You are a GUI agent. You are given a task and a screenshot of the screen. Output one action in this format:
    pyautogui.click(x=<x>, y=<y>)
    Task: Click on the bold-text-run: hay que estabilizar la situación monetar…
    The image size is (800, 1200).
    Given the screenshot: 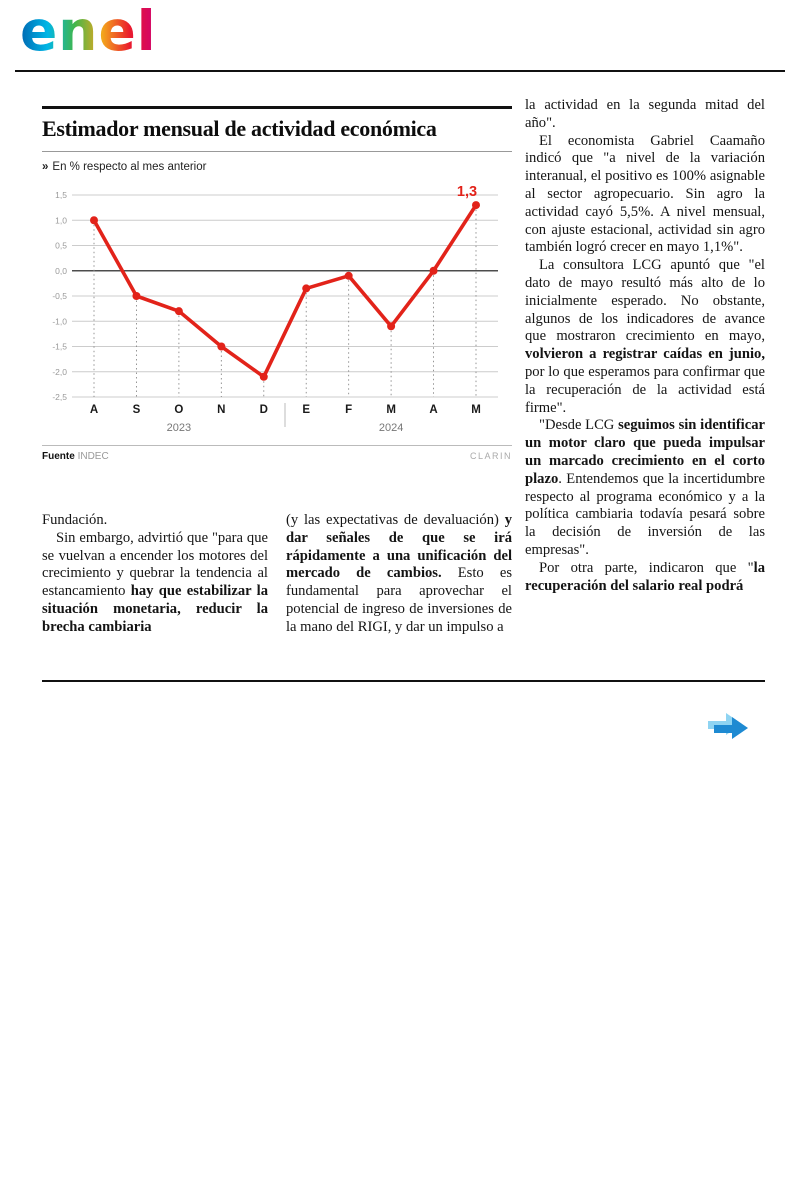 What is the action you would take?
    pyautogui.click(x=155, y=609)
    